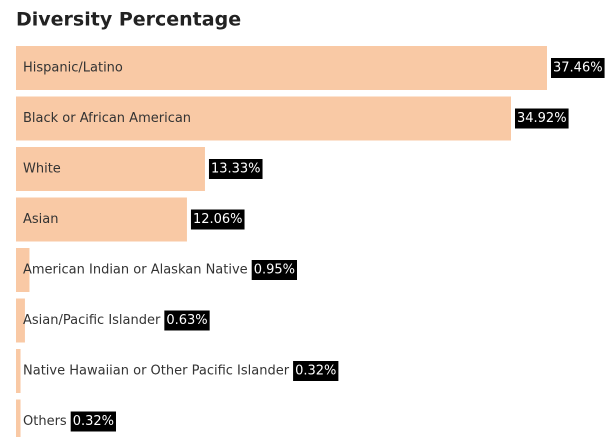 This screenshot has width=610, height=437. Describe the element at coordinates (128, 20) in the screenshot. I see `chart-title: Diversity Percentage` at that location.